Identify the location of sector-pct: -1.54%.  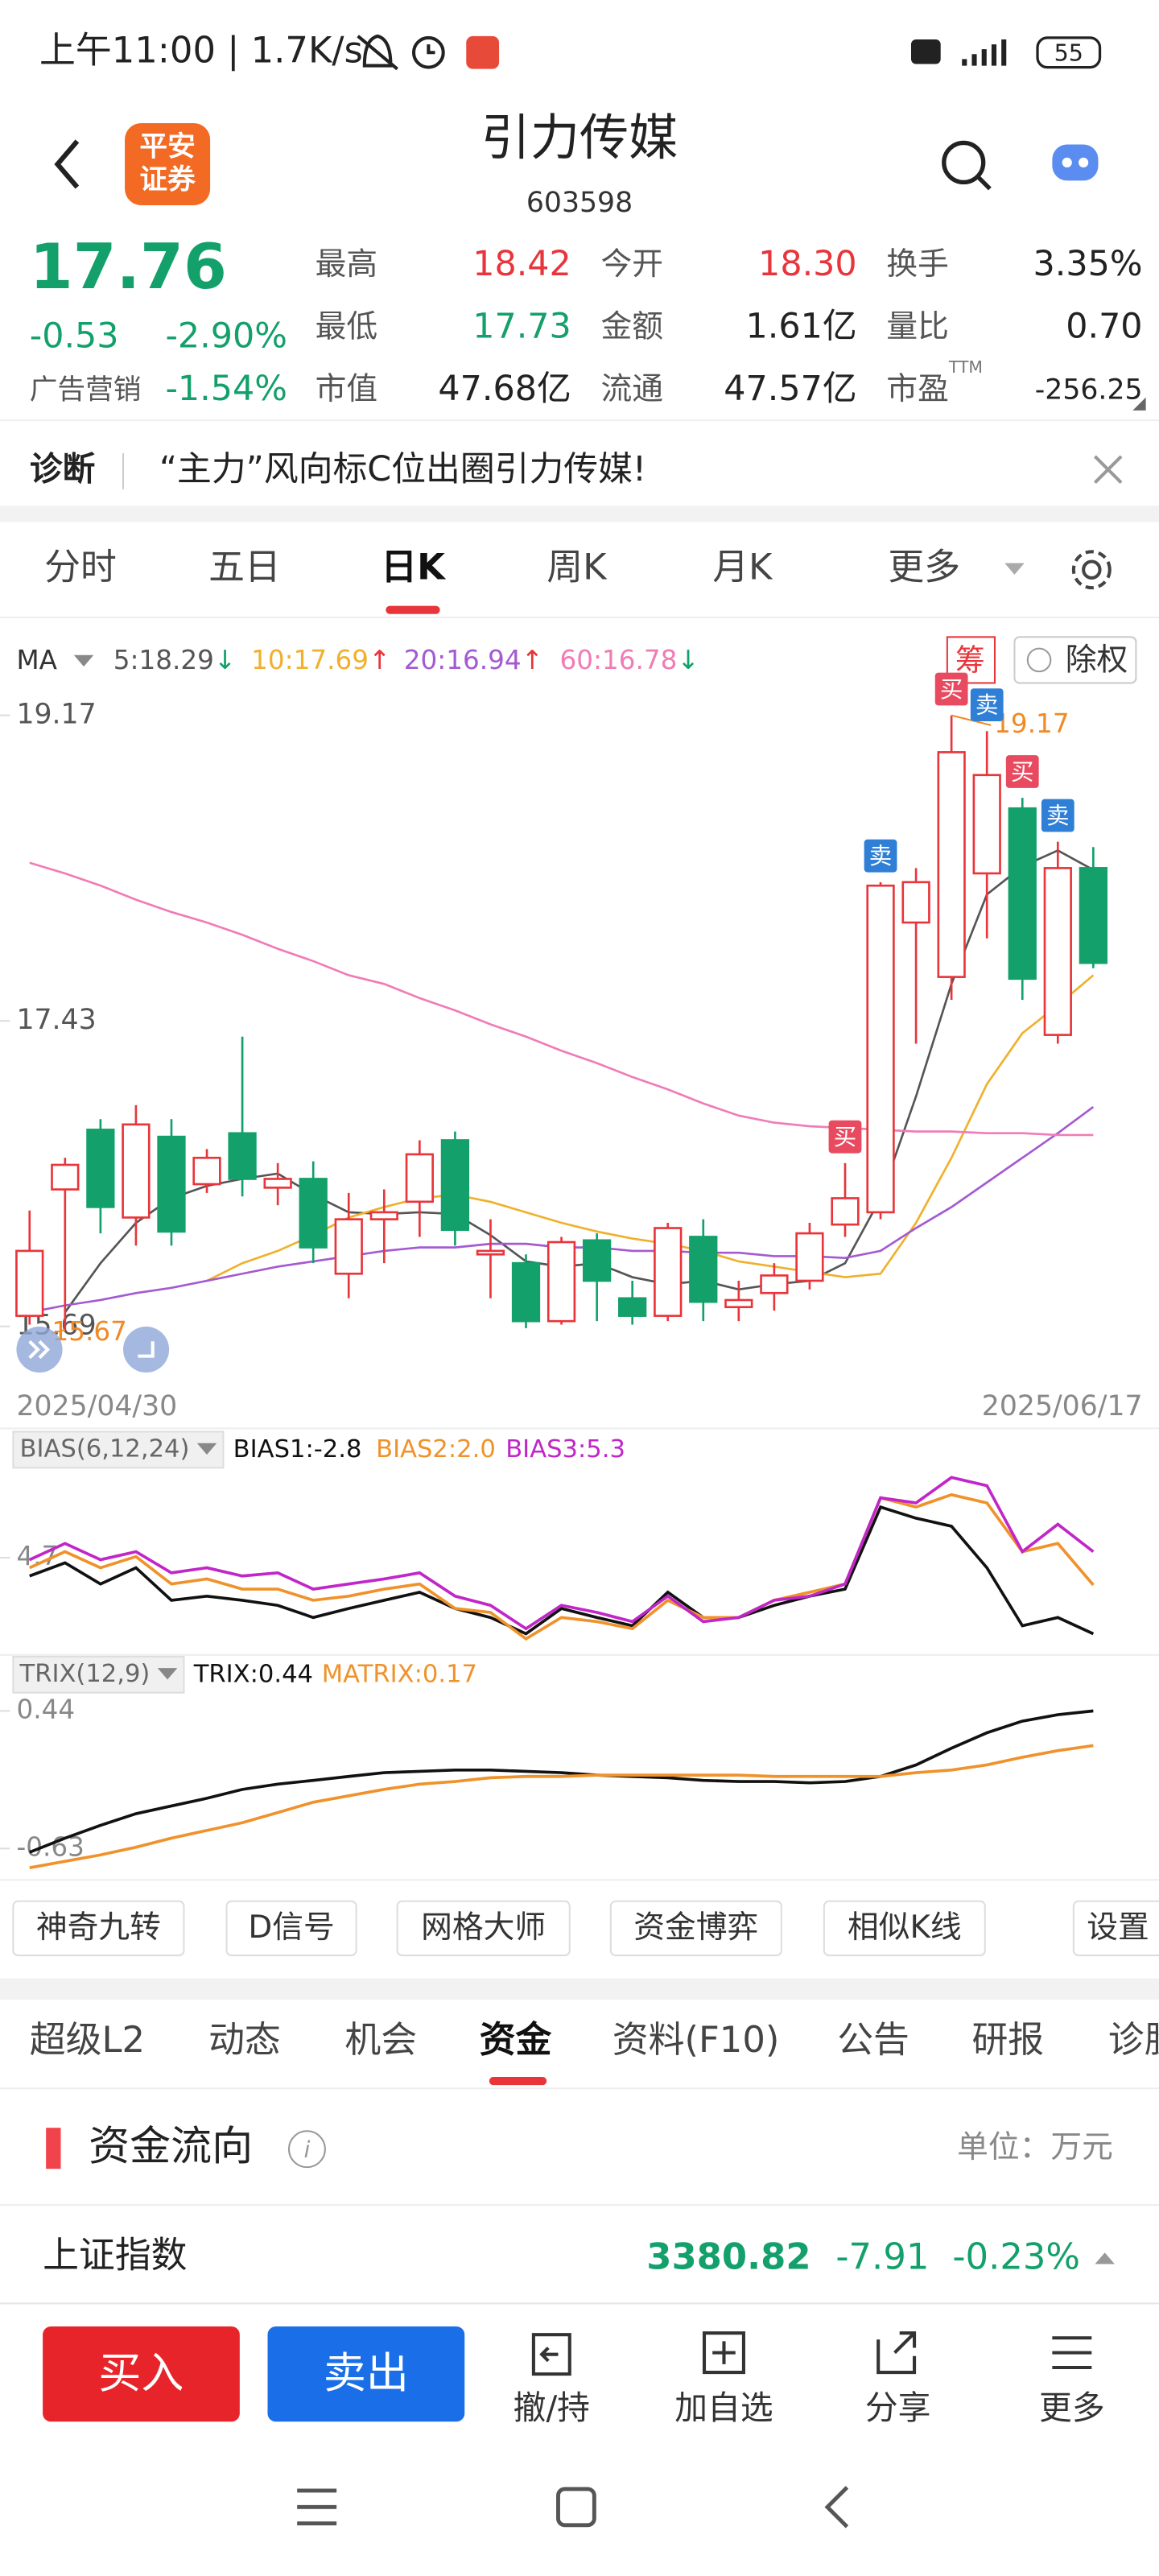
(226, 389).